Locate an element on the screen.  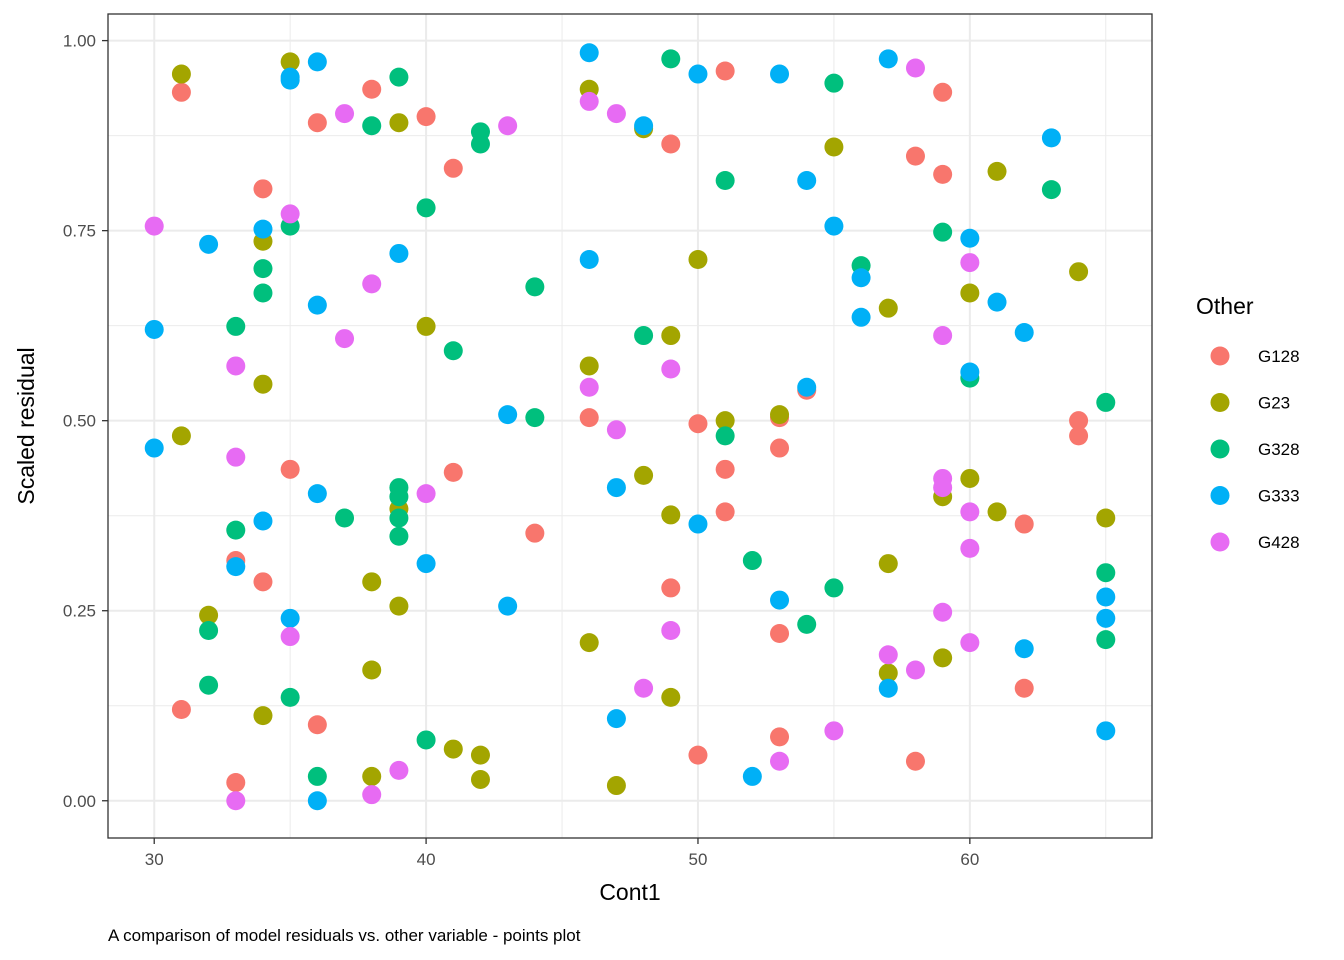
x-tick-label: 30 is located at coordinates (154, 859).